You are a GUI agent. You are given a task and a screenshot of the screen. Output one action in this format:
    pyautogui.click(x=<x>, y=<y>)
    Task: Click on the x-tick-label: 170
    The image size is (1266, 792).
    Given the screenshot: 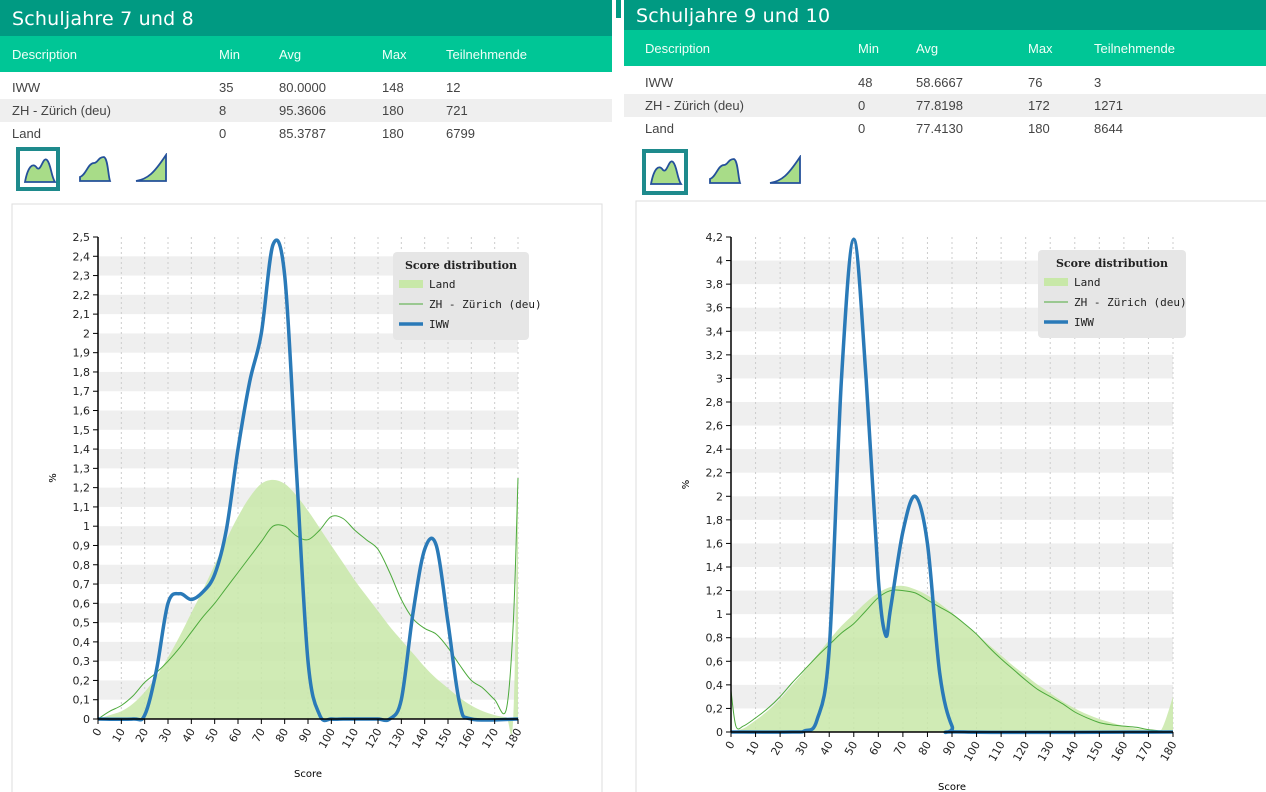 What is the action you would take?
    pyautogui.click(x=1144, y=751)
    